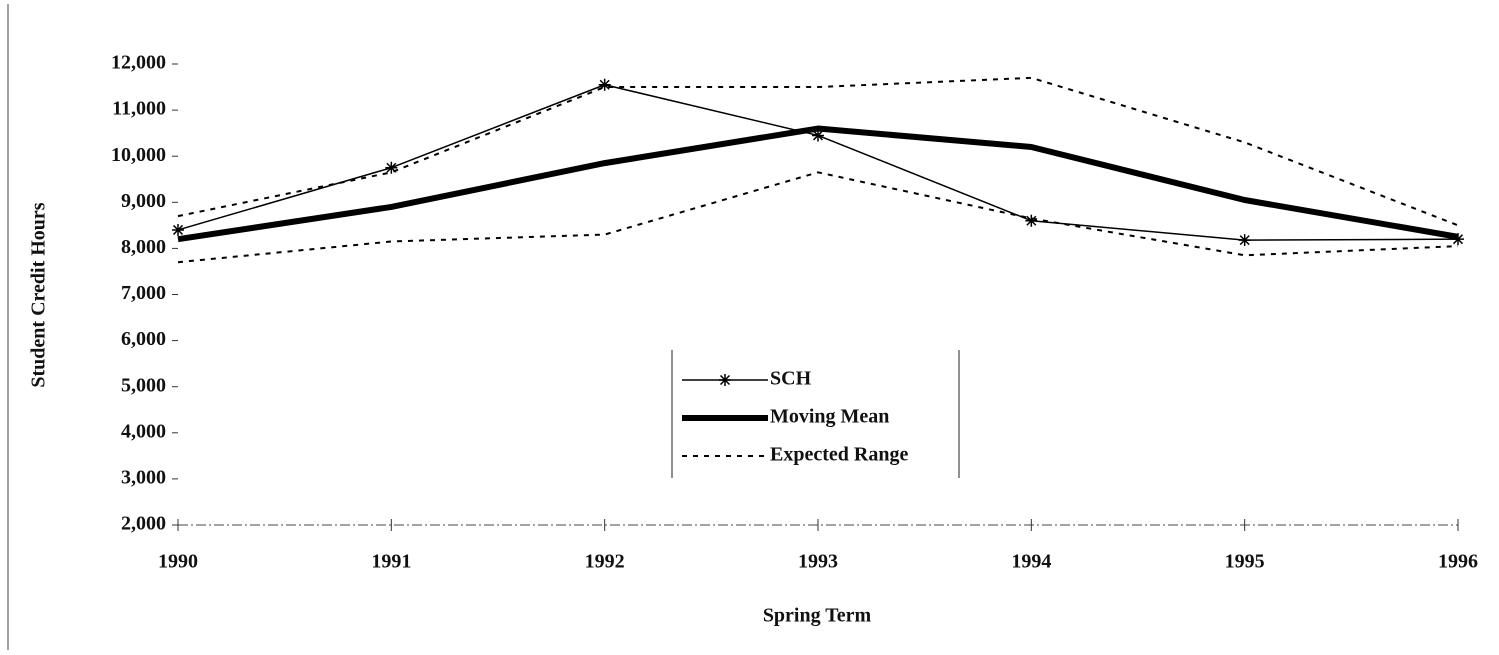 The image size is (1499, 655). I want to click on y-axis-label: Student Credit Hours, so click(39, 294).